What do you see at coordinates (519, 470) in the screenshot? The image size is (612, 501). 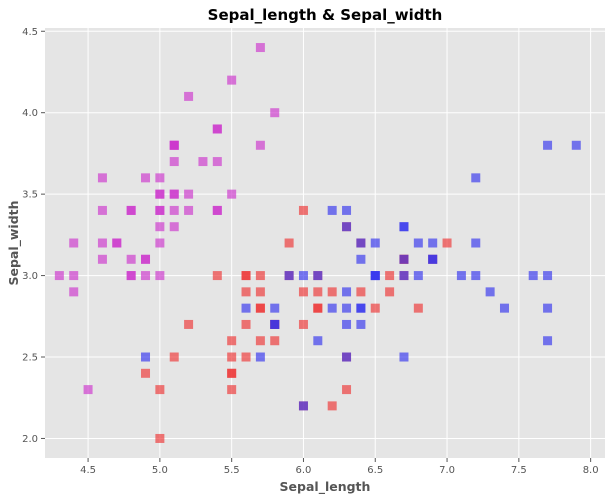 I see `x-tick-label: 7.5` at bounding box center [519, 470].